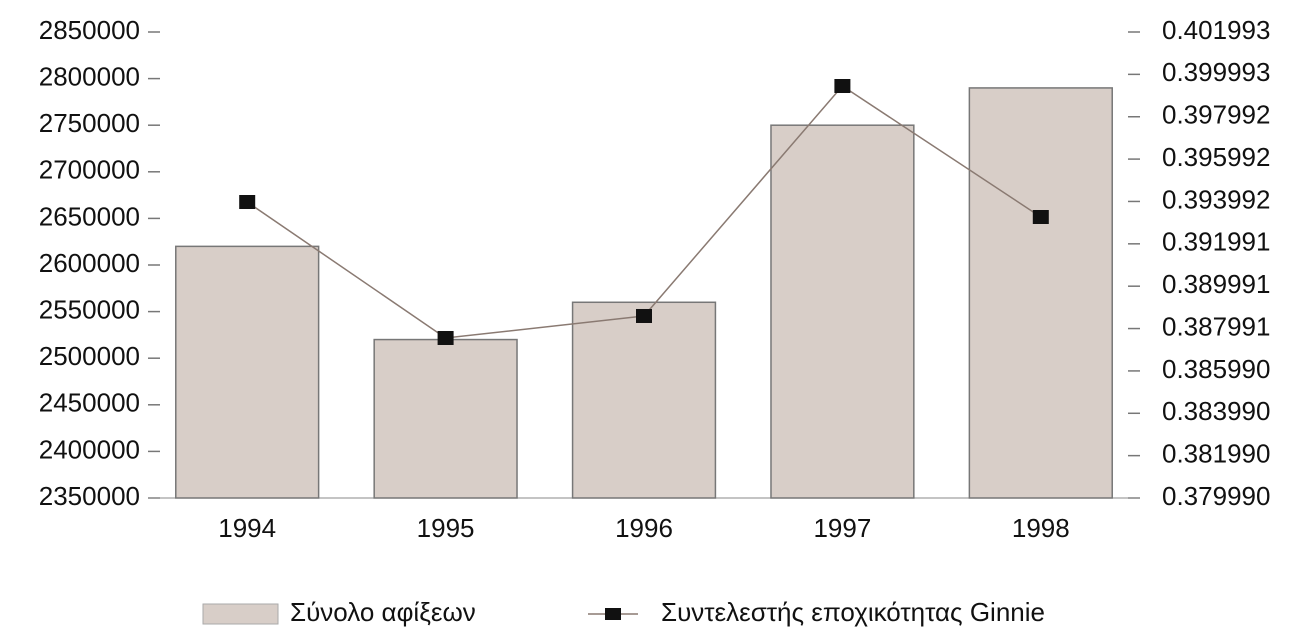 The height and width of the screenshot is (637, 1303). Describe the element at coordinates (89, 496) in the screenshot. I see `y-tick-label: 2350000` at that location.